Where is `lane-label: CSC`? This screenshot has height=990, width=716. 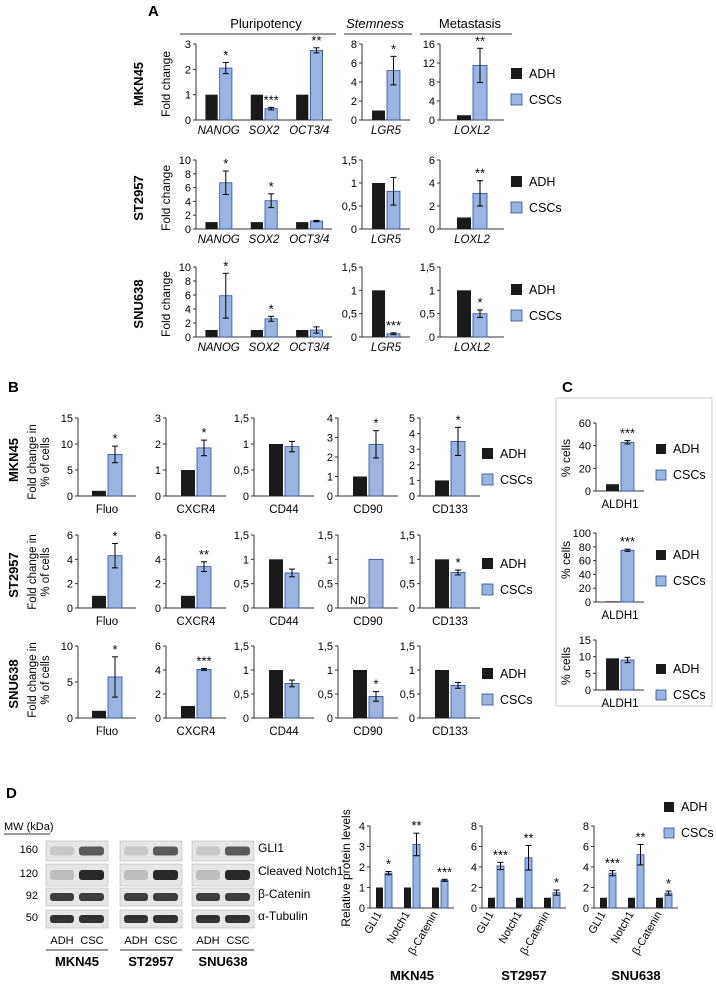 lane-label: CSC is located at coordinates (165, 941).